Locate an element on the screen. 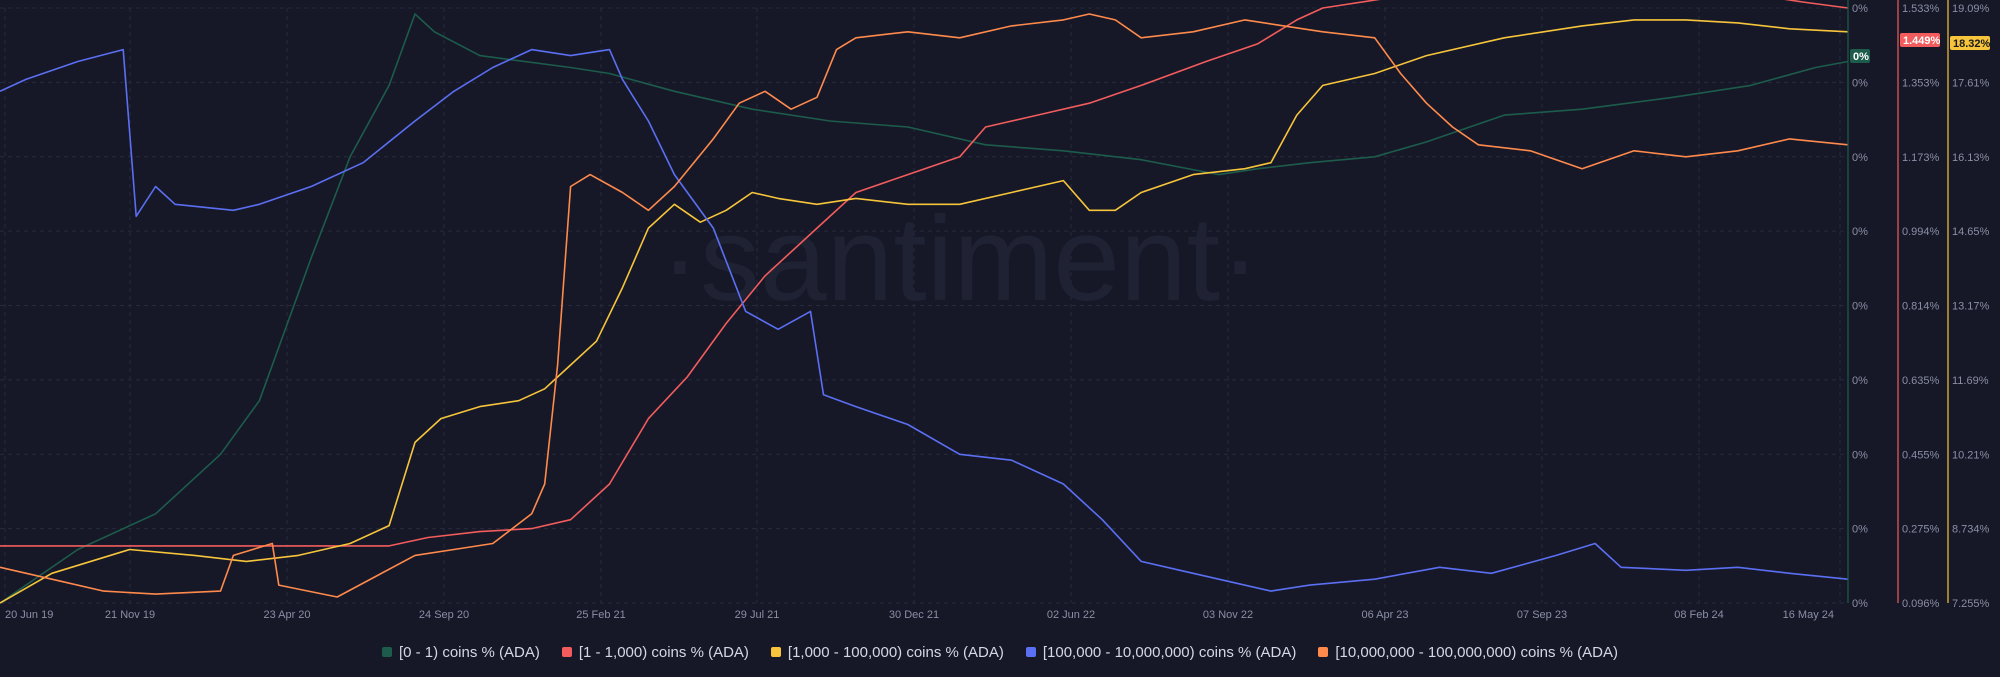  x-tick-label: 24 Sep 20 is located at coordinates (444, 615).